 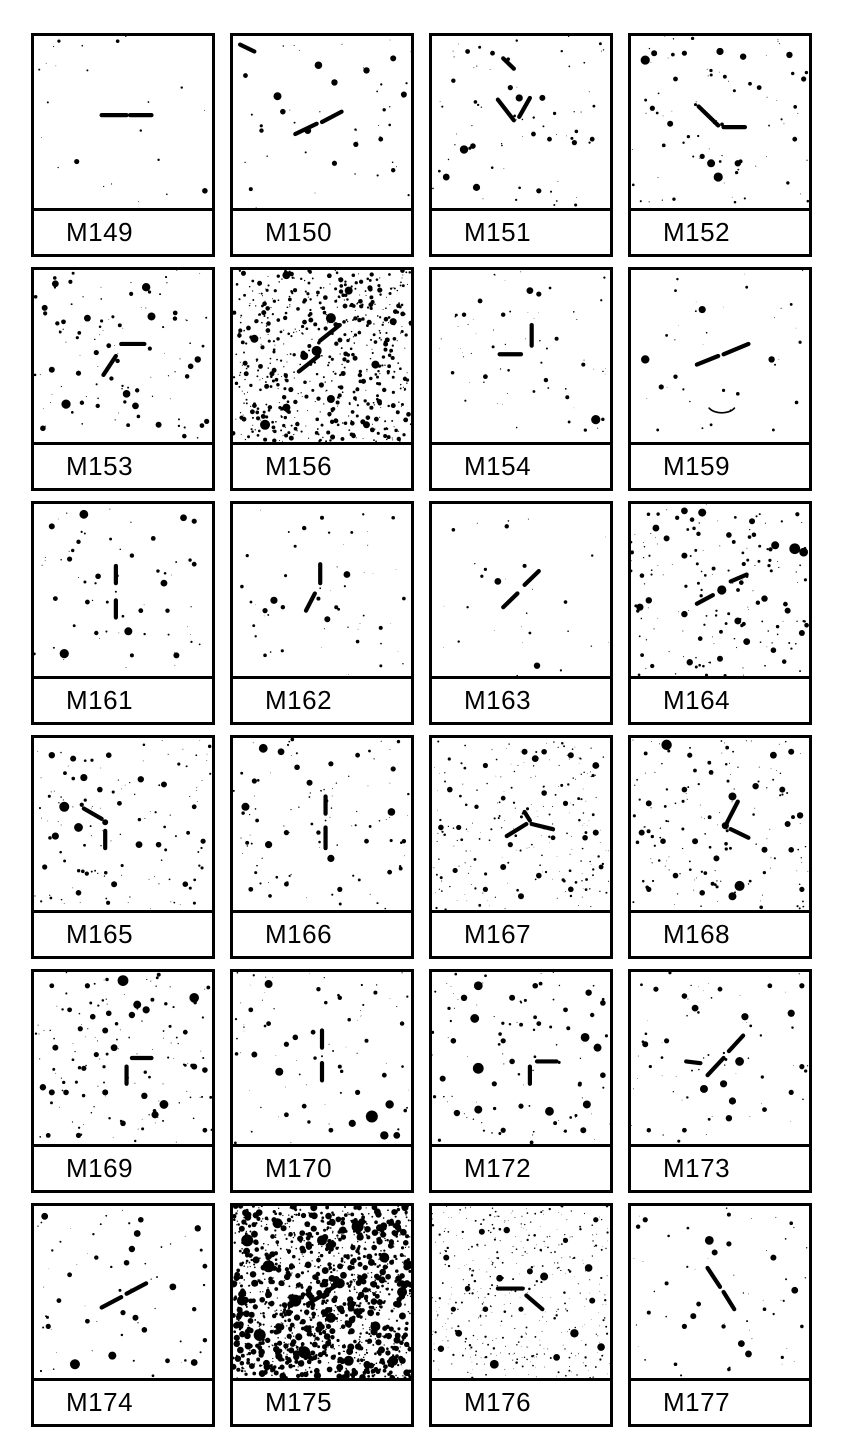 I want to click on panel-label-box: M163, so click(x=521, y=699).